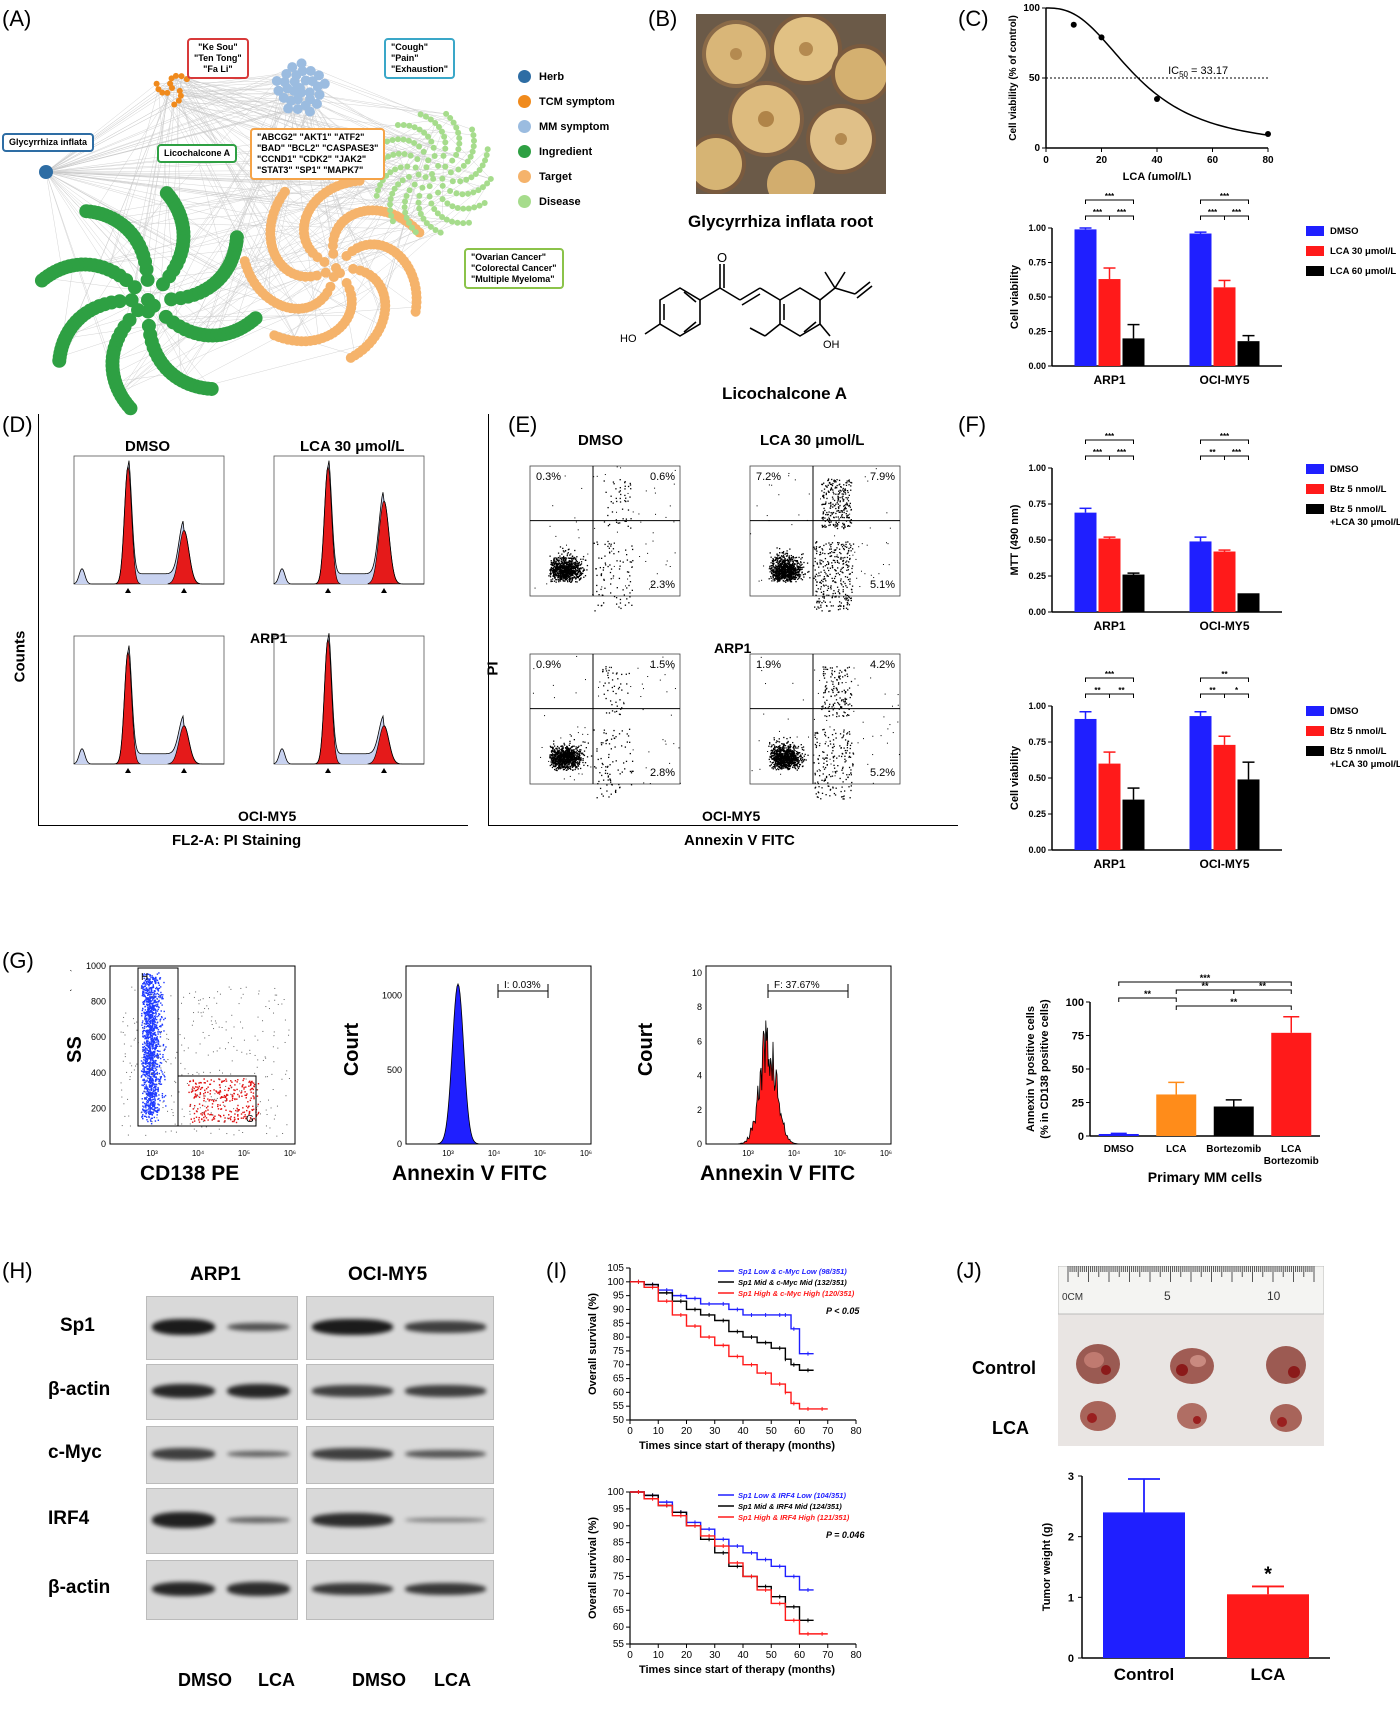  What do you see at coordinates (1015, 296) in the screenshot?
I see `y-axis-label: Cell viability` at bounding box center [1015, 296].